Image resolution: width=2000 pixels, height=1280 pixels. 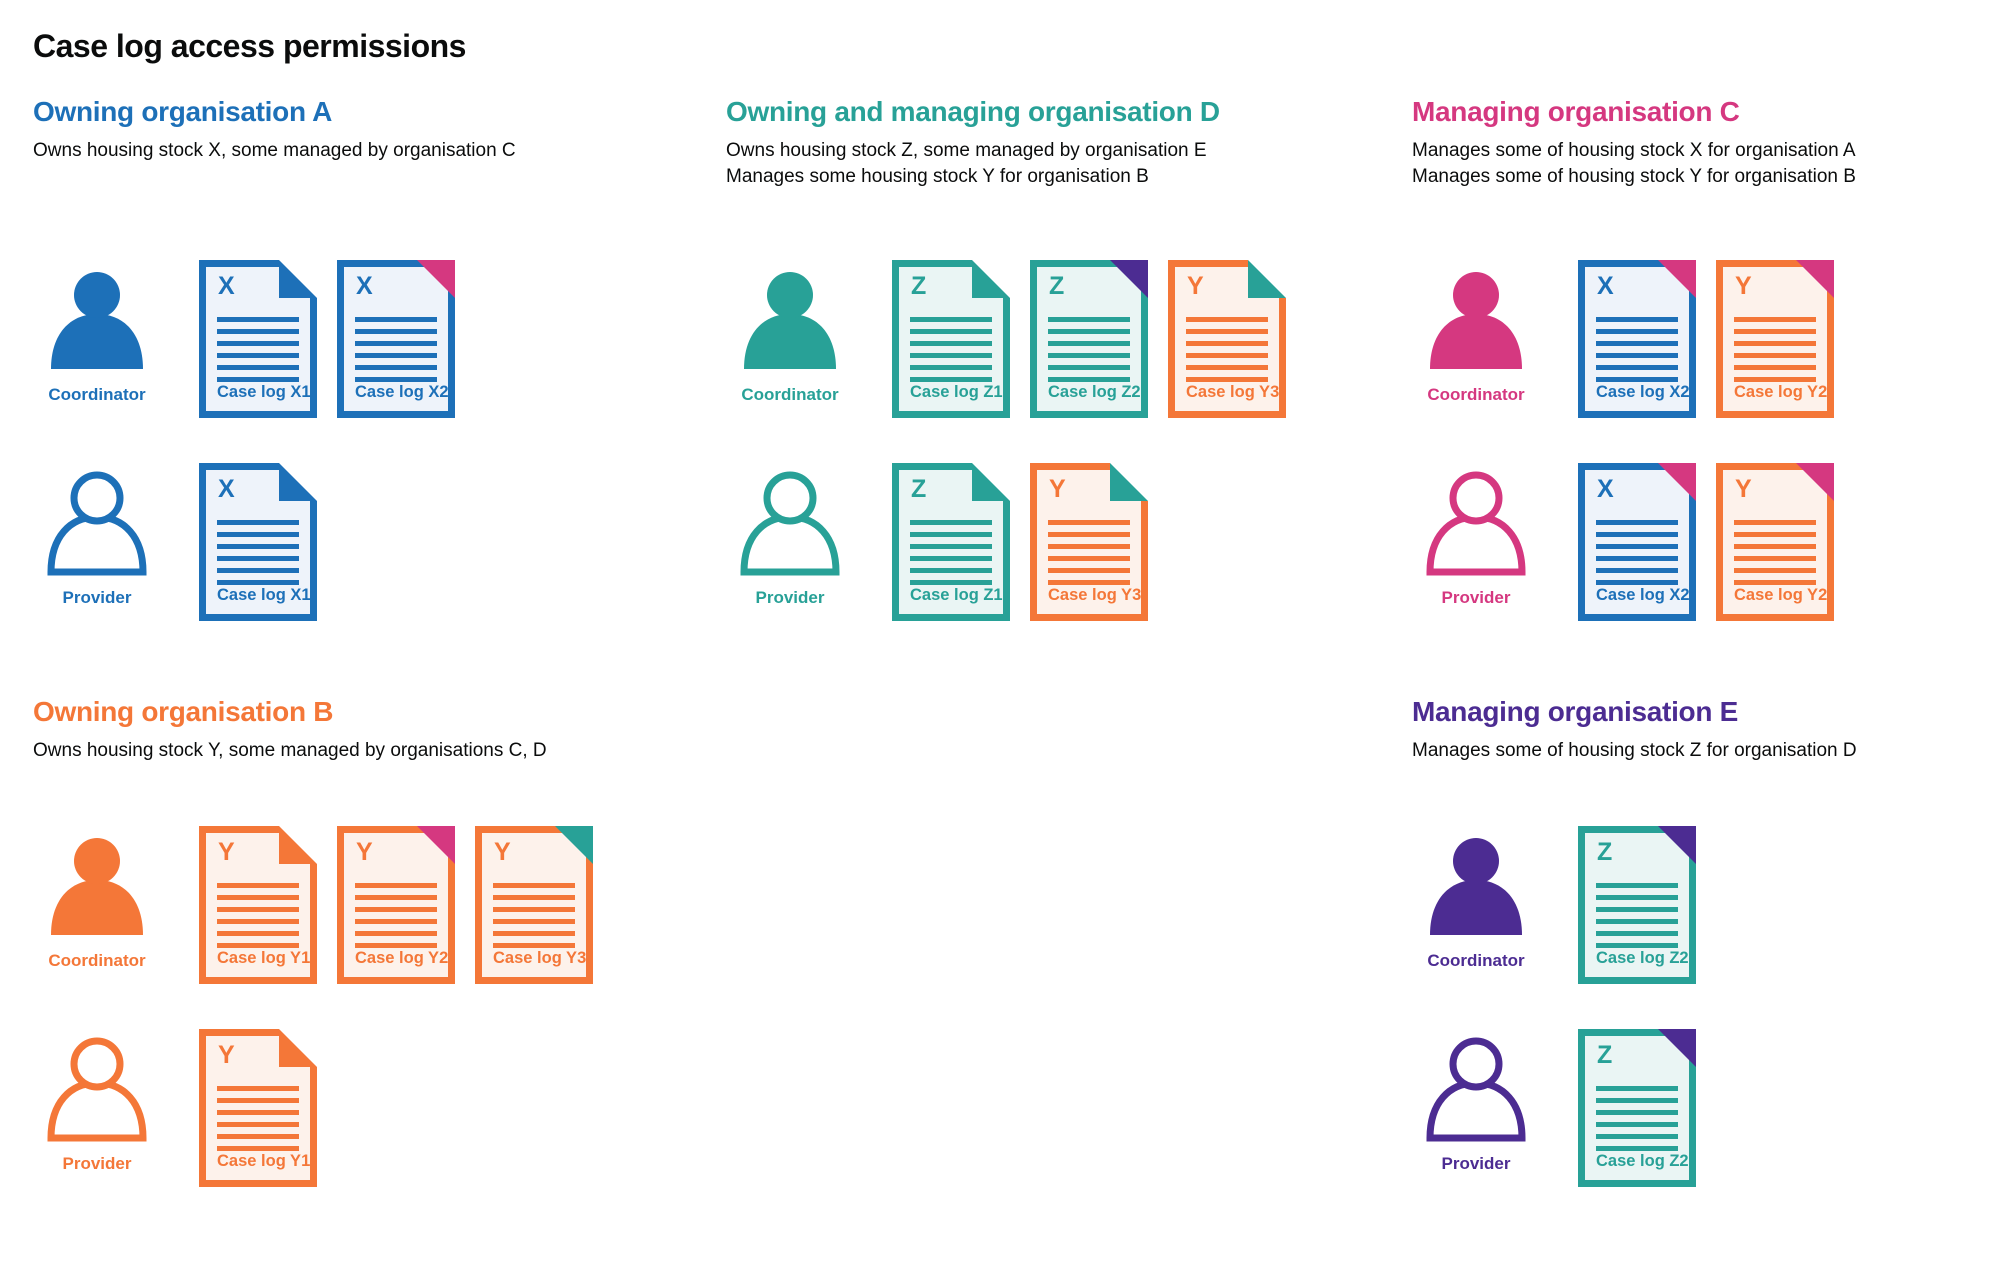 I want to click on stock-letter: Z, so click(x=1605, y=1055).